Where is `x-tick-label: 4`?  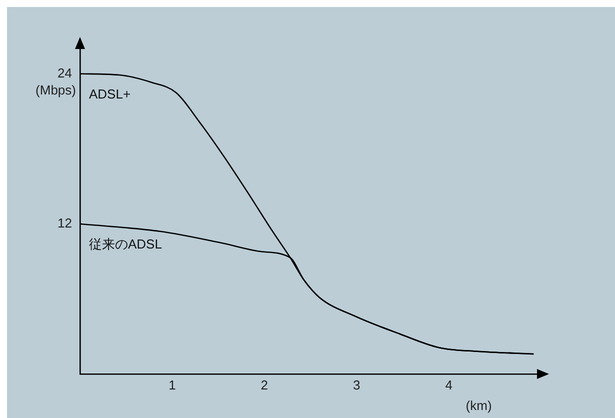
x-tick-label: 4 is located at coordinates (448, 384).